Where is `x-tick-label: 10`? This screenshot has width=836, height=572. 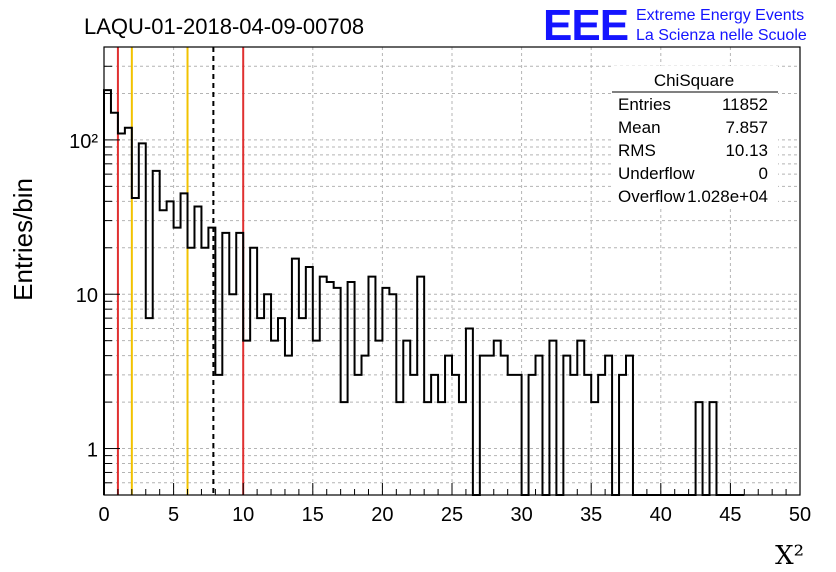 x-tick-label: 10 is located at coordinates (243, 515).